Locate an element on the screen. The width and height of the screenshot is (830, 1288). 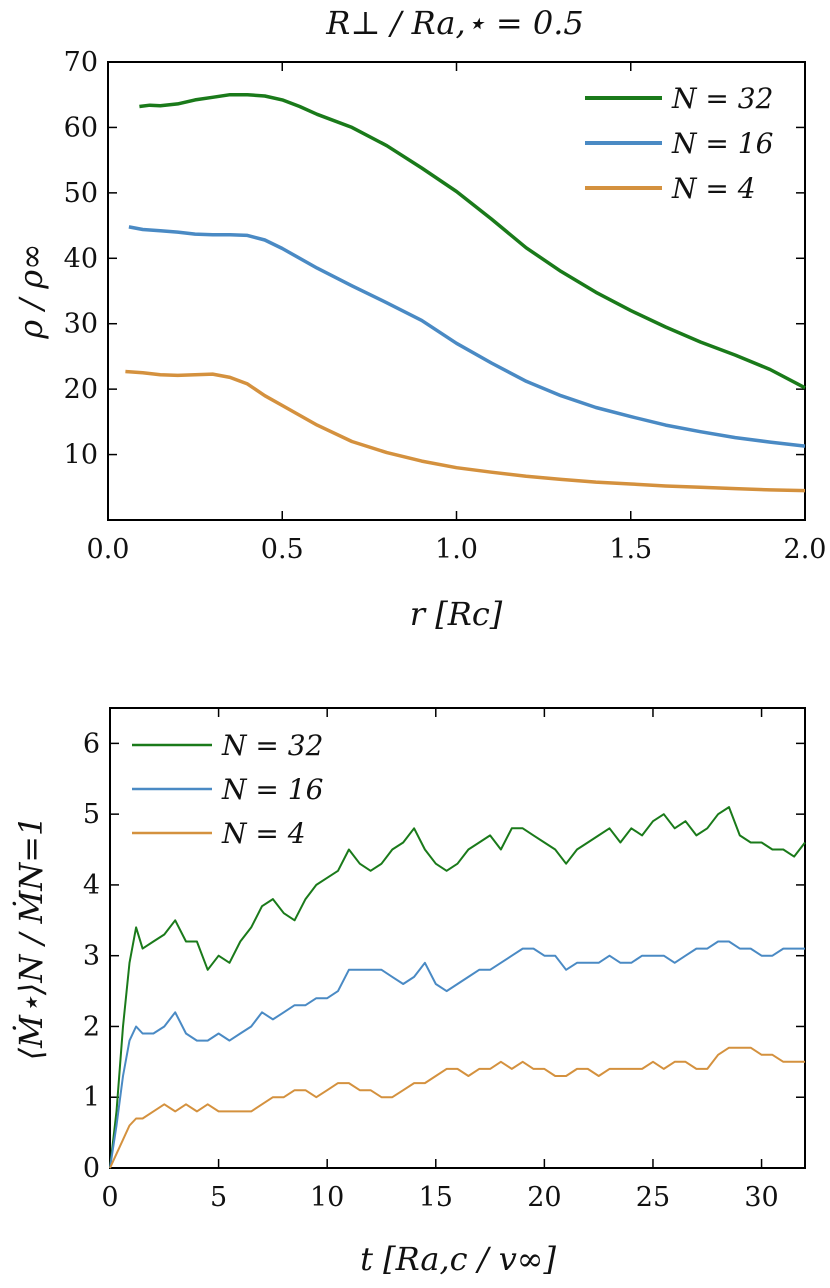
x-tick-label: 10 is located at coordinates (327, 1197).